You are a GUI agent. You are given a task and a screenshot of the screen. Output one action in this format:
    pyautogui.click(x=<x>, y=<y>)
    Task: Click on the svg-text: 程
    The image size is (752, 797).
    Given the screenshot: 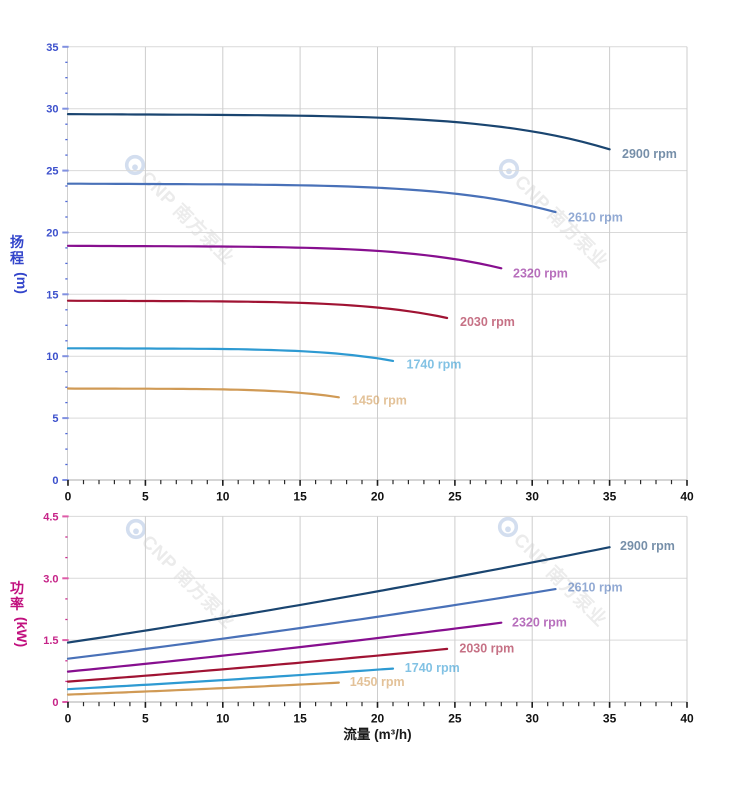 What is the action you would take?
    pyautogui.click(x=17, y=258)
    